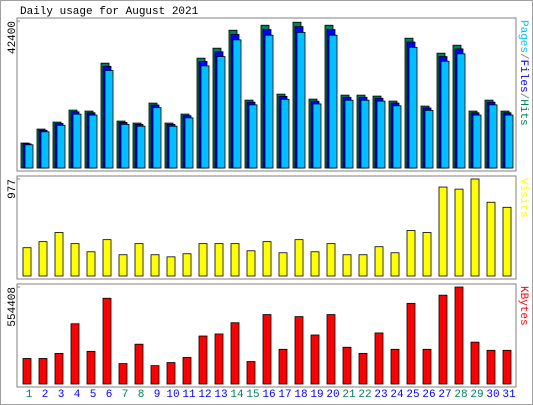 The image size is (533, 405). I want to click on legend-entry: Hits, so click(523, 112).